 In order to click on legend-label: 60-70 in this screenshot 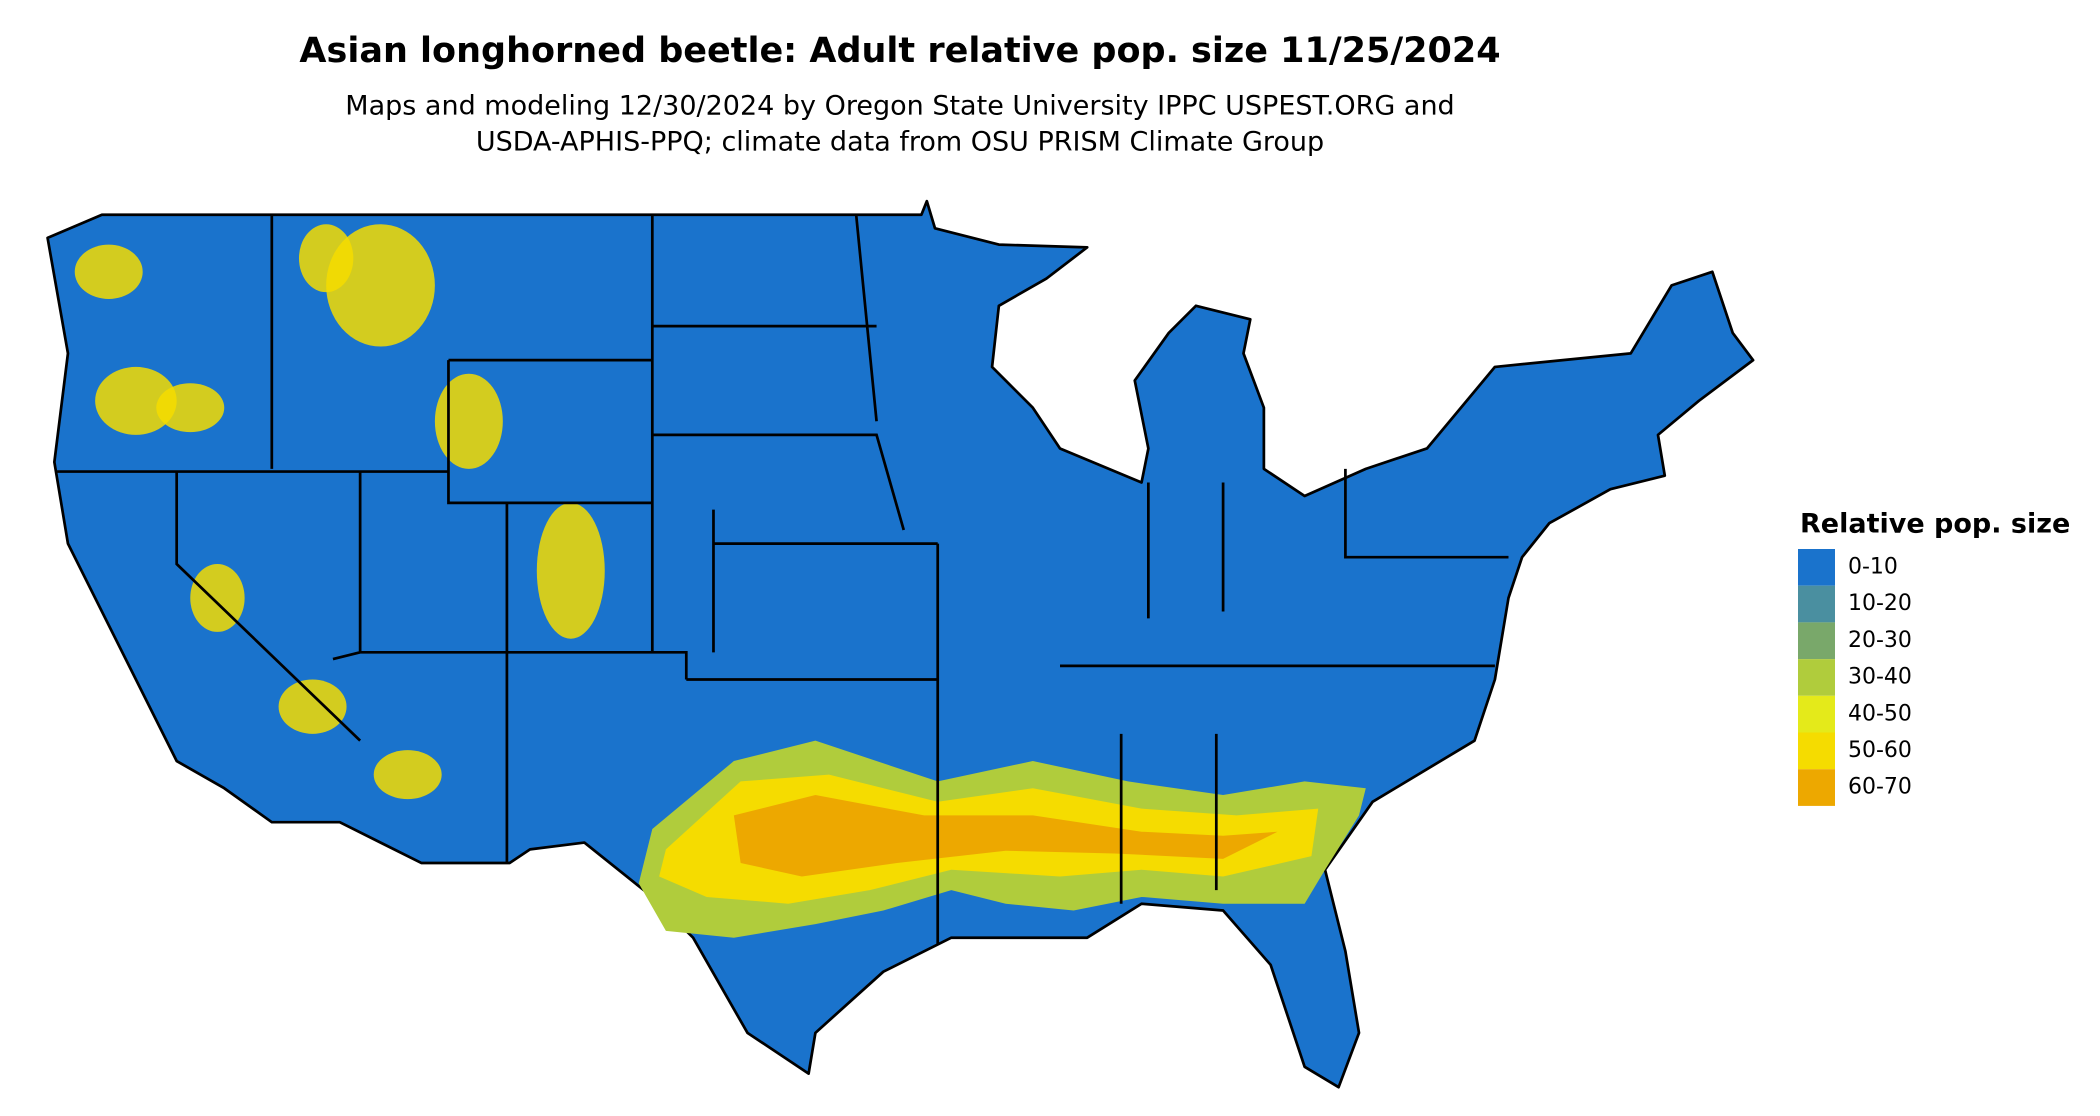, I will do `click(1880, 787)`.